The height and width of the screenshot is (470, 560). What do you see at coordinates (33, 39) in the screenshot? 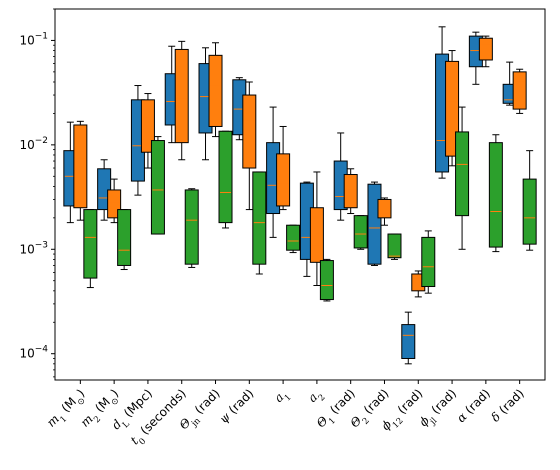
I see `y-tick-label: 10⁻¹` at bounding box center [33, 39].